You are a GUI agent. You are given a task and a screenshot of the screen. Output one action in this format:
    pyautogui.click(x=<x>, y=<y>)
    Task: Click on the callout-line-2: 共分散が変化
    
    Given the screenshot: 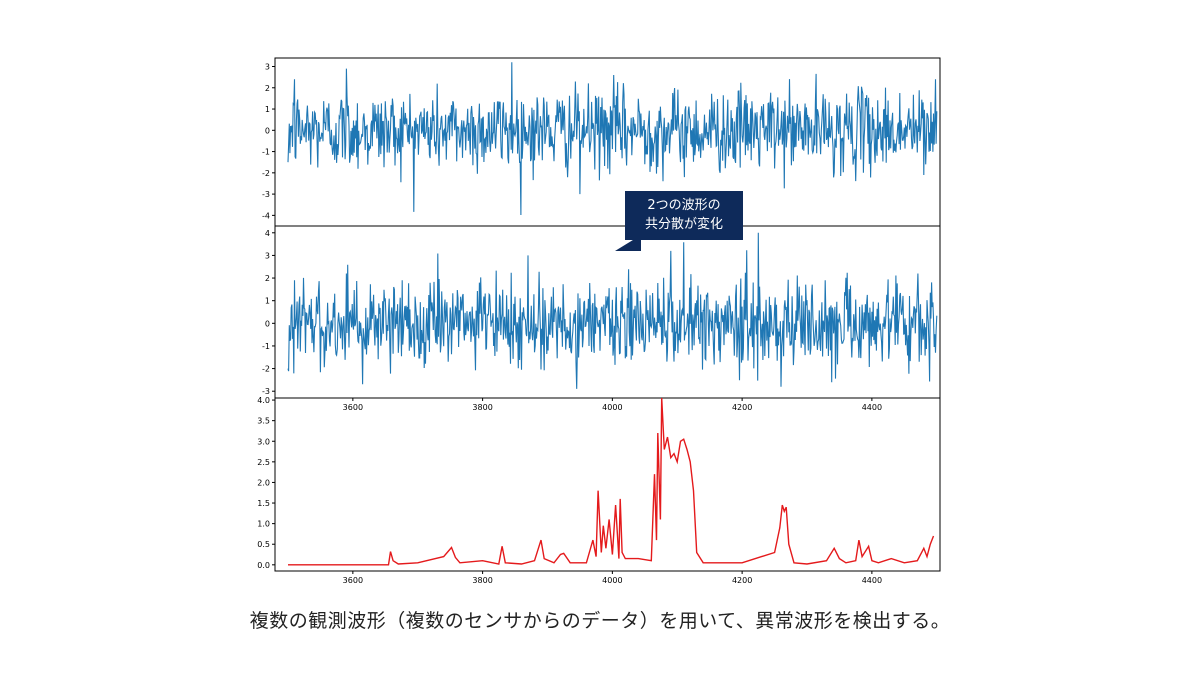 What is the action you would take?
    pyautogui.click(x=683, y=224)
    